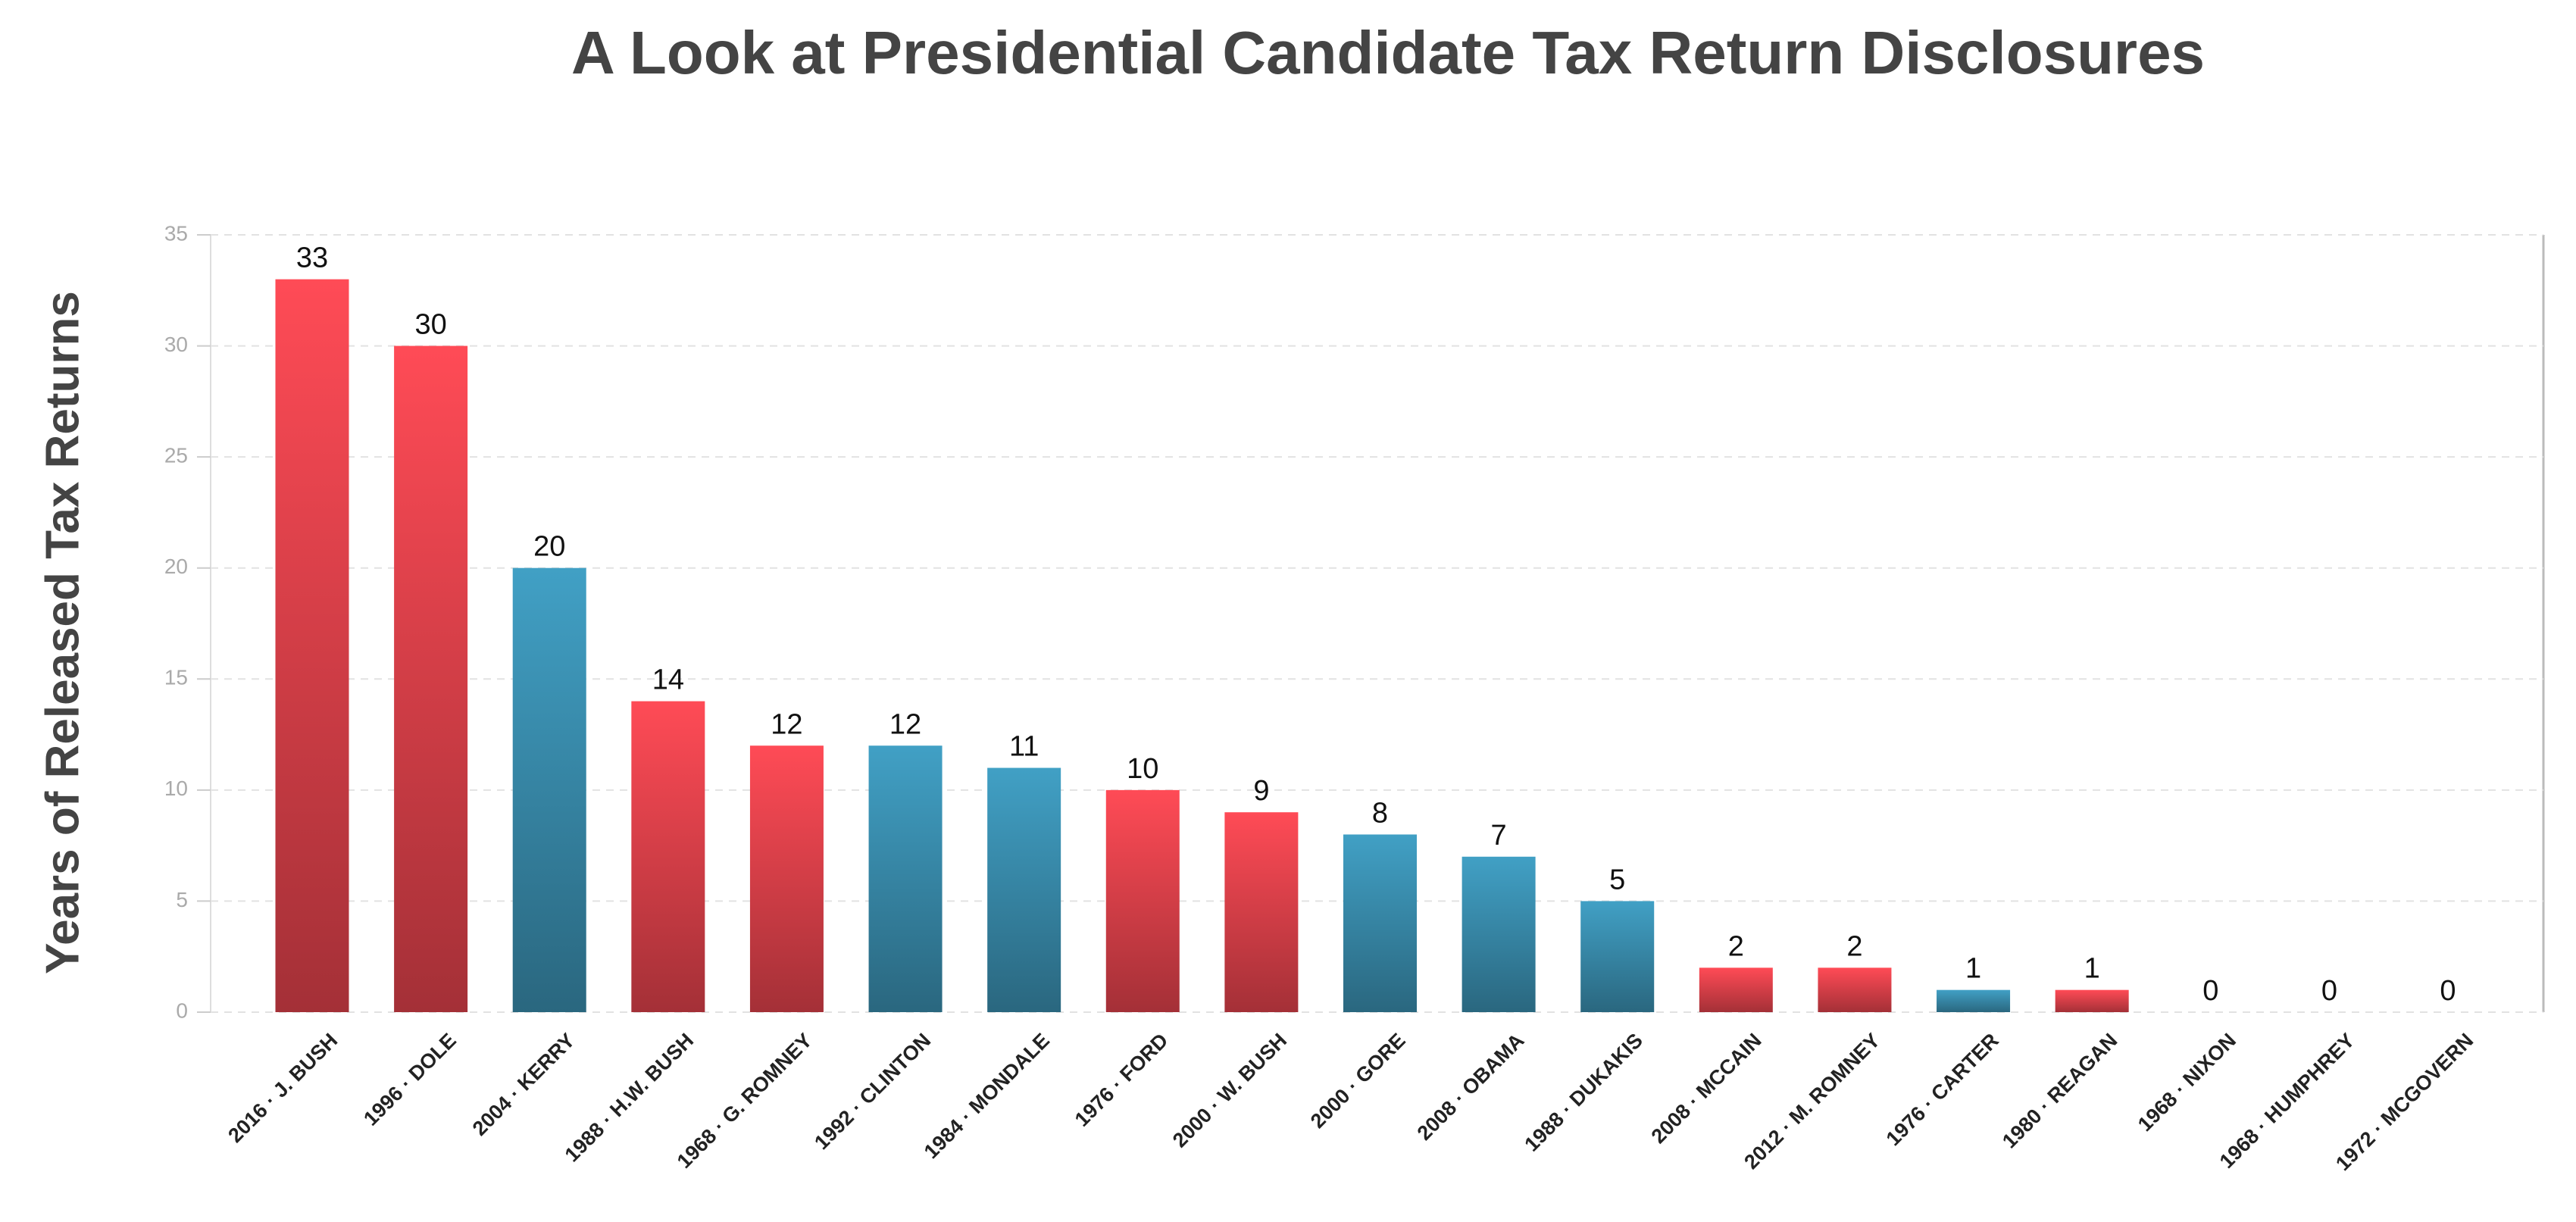 This screenshot has width=2576, height=1222. I want to click on x-tick-label: 2000 · W. BUSH, so click(1229, 1090).